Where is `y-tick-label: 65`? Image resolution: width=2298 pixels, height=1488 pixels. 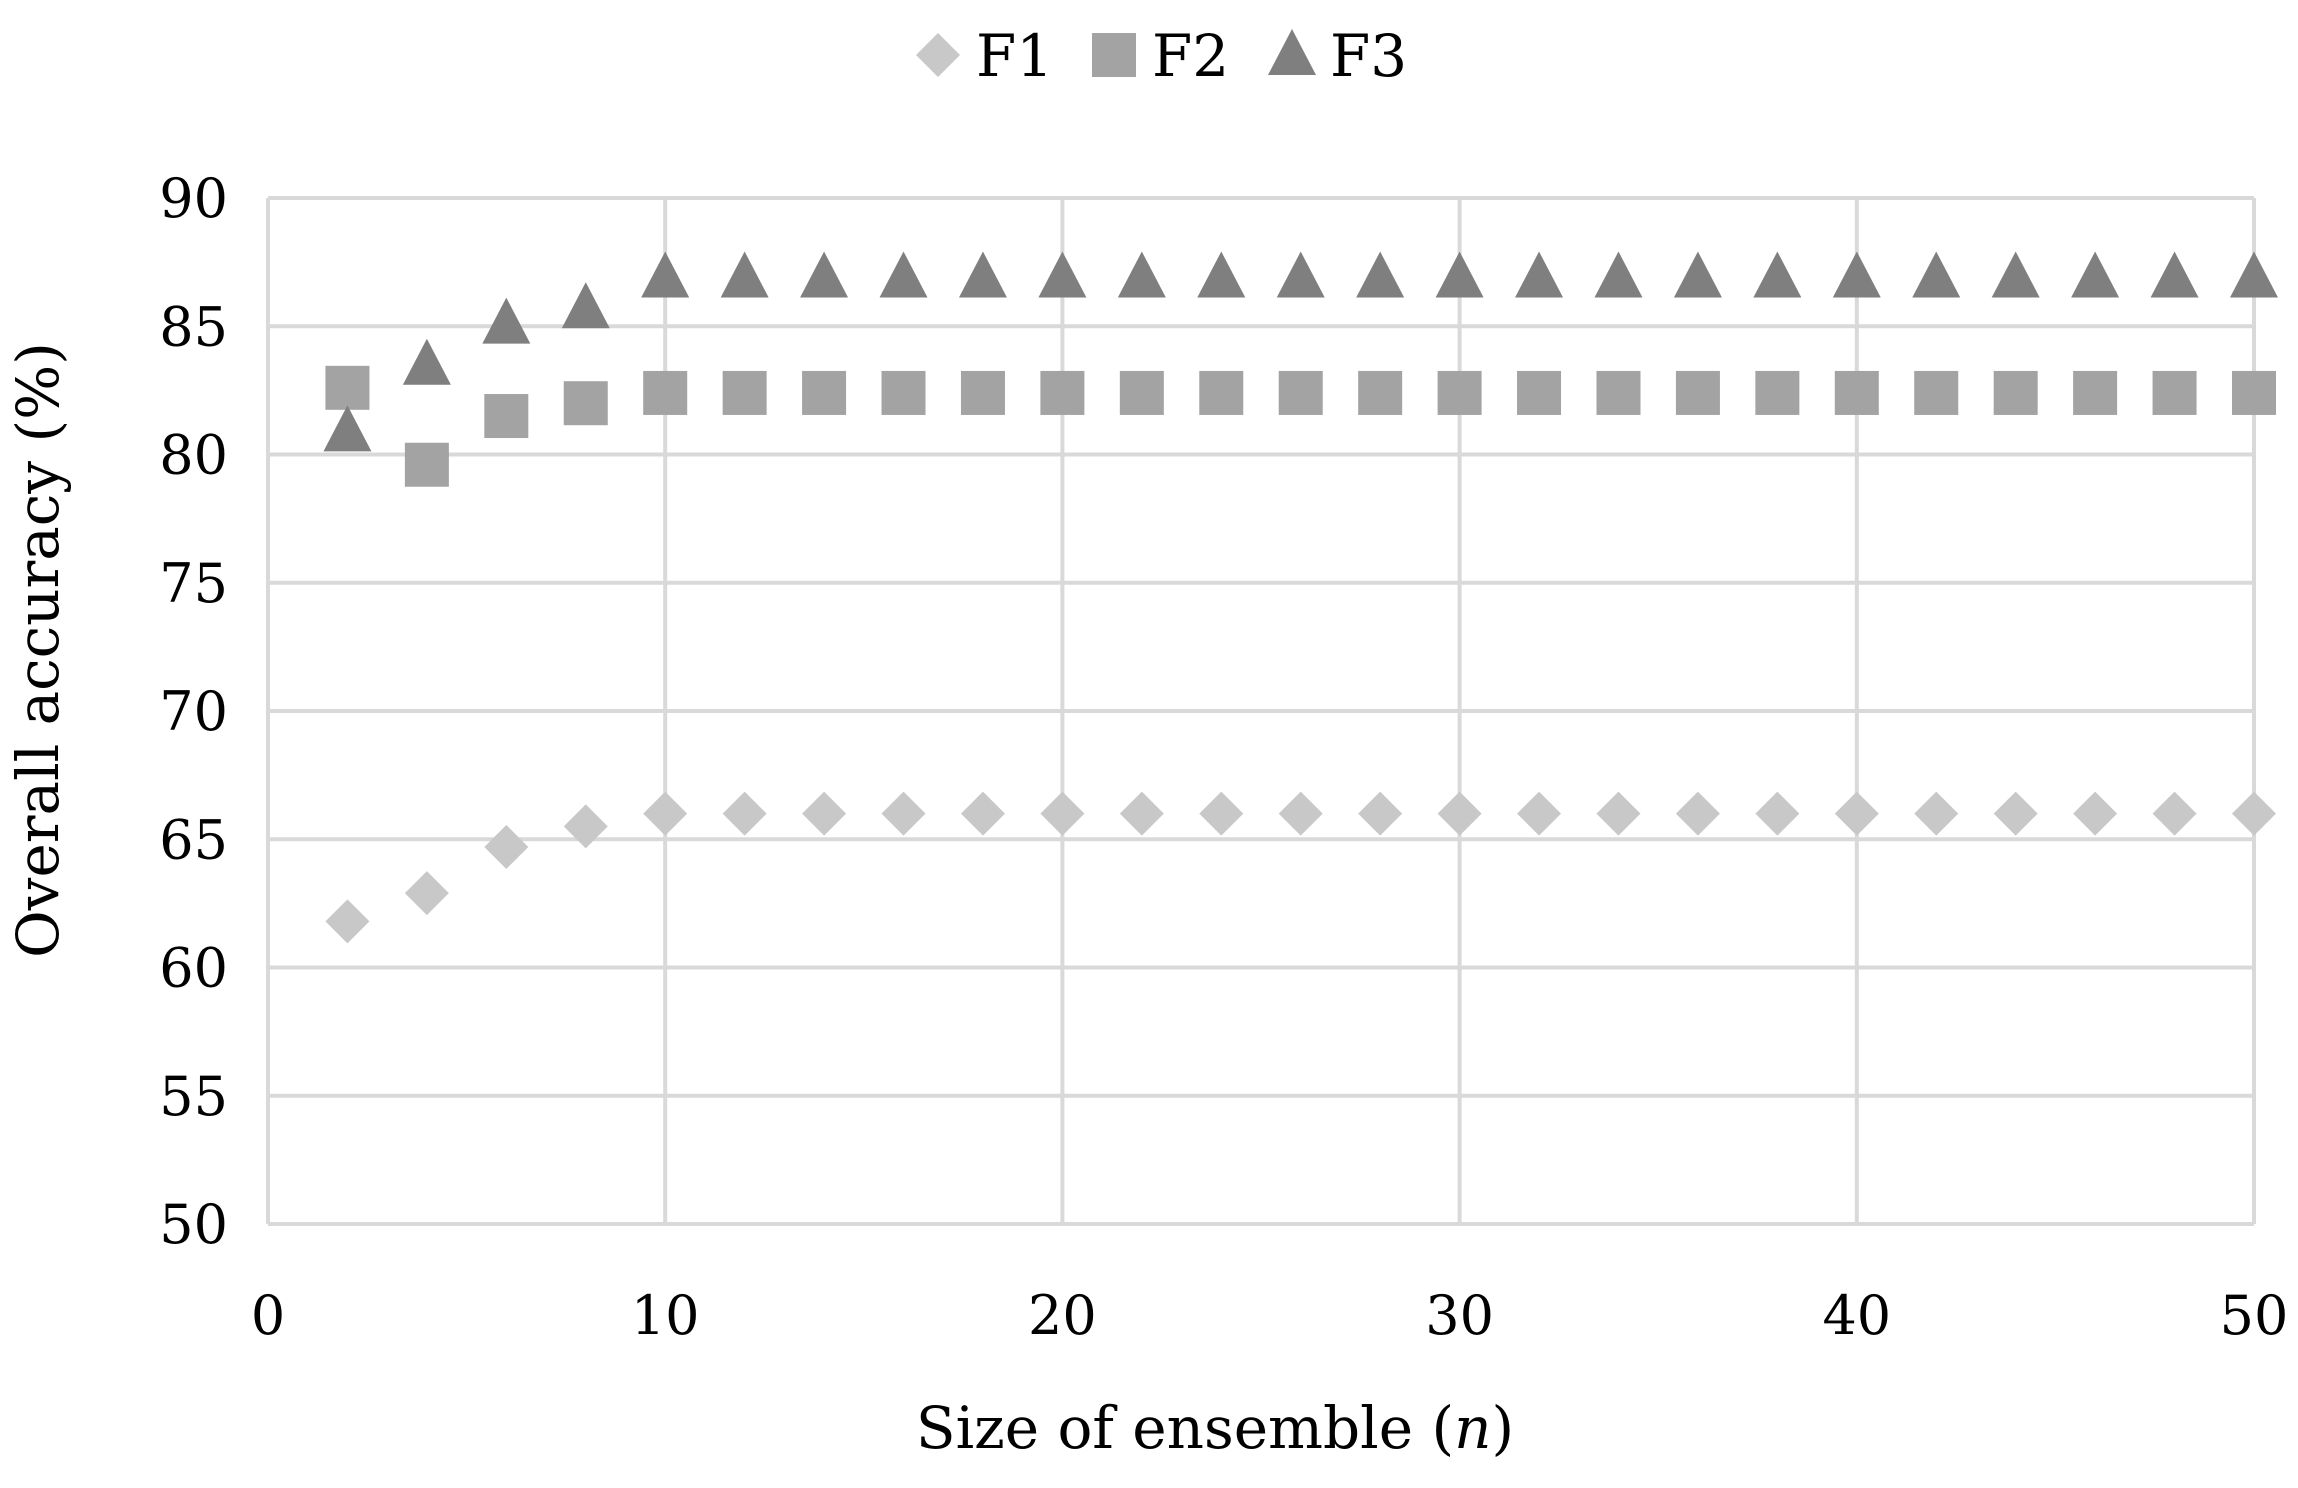
y-tick-label: 65 is located at coordinates (193, 839).